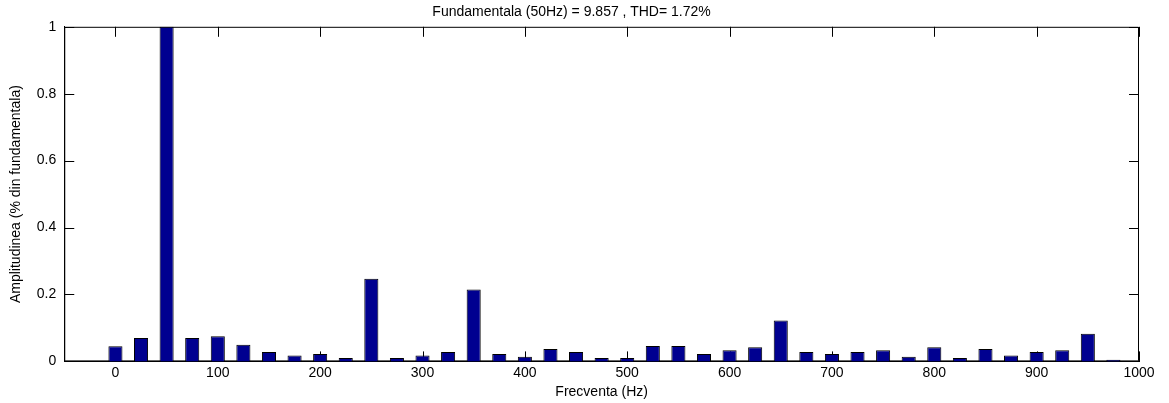  I want to click on x-tick-label: 600, so click(729, 371).